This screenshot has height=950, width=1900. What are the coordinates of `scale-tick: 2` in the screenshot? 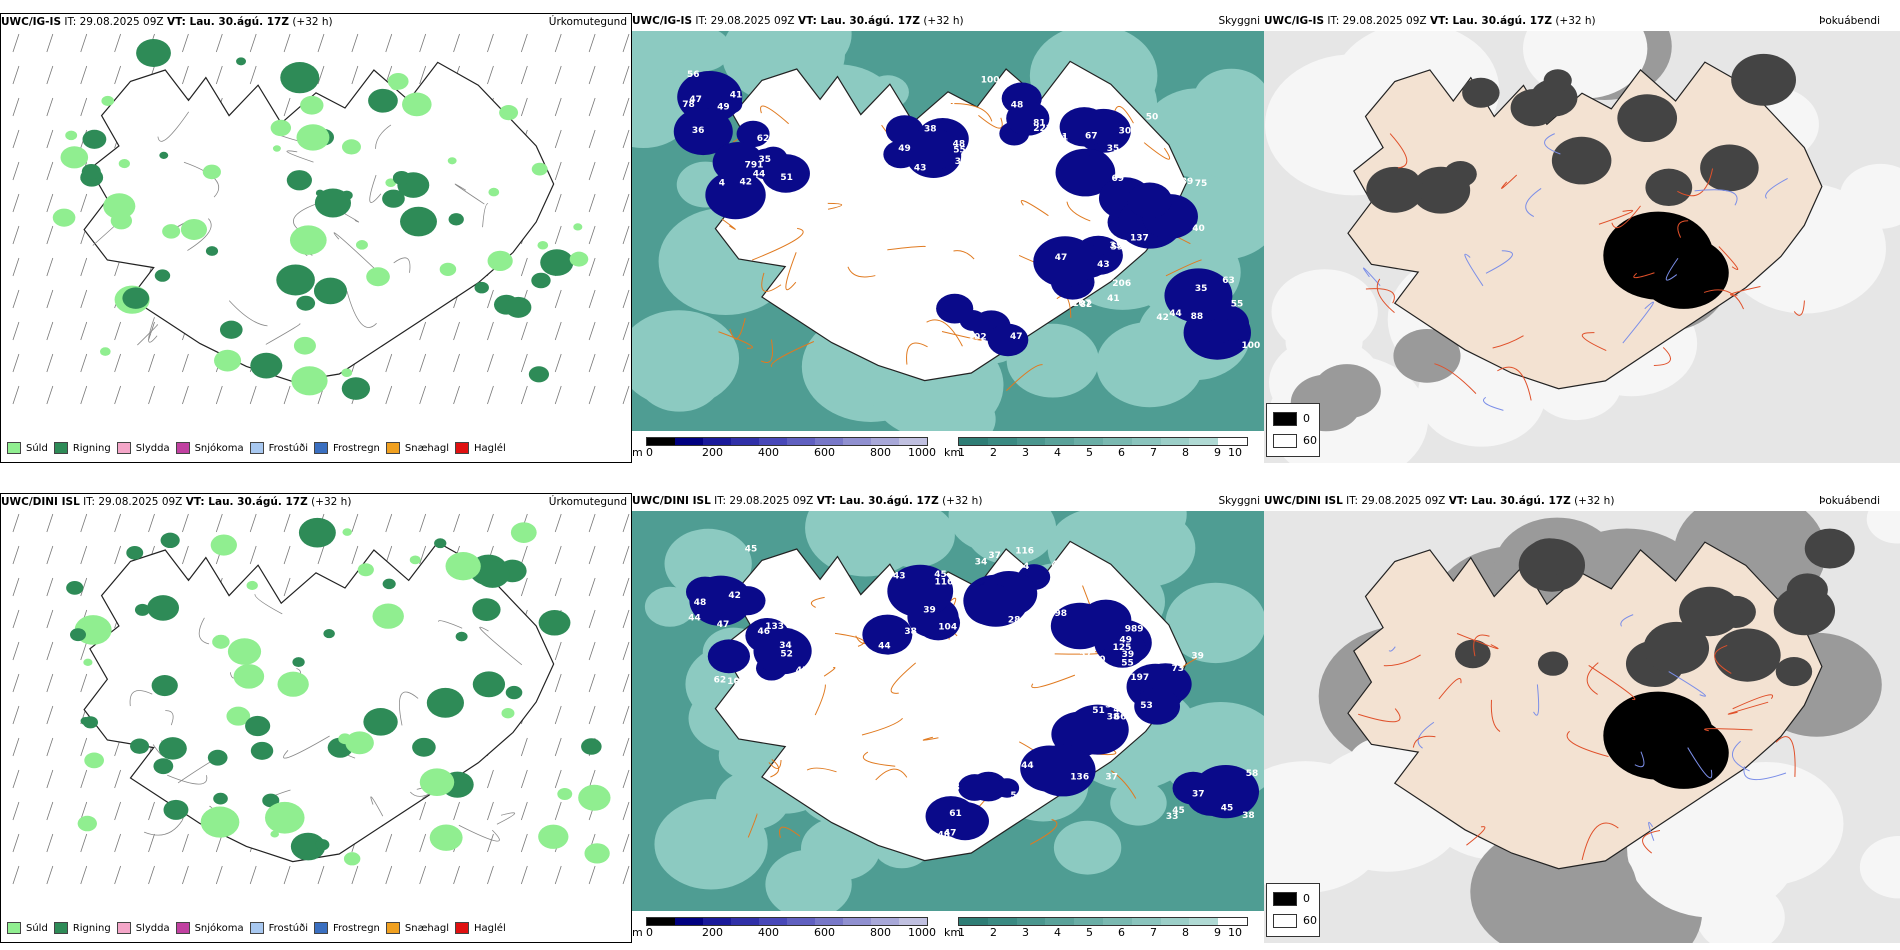 It's located at (993, 932).